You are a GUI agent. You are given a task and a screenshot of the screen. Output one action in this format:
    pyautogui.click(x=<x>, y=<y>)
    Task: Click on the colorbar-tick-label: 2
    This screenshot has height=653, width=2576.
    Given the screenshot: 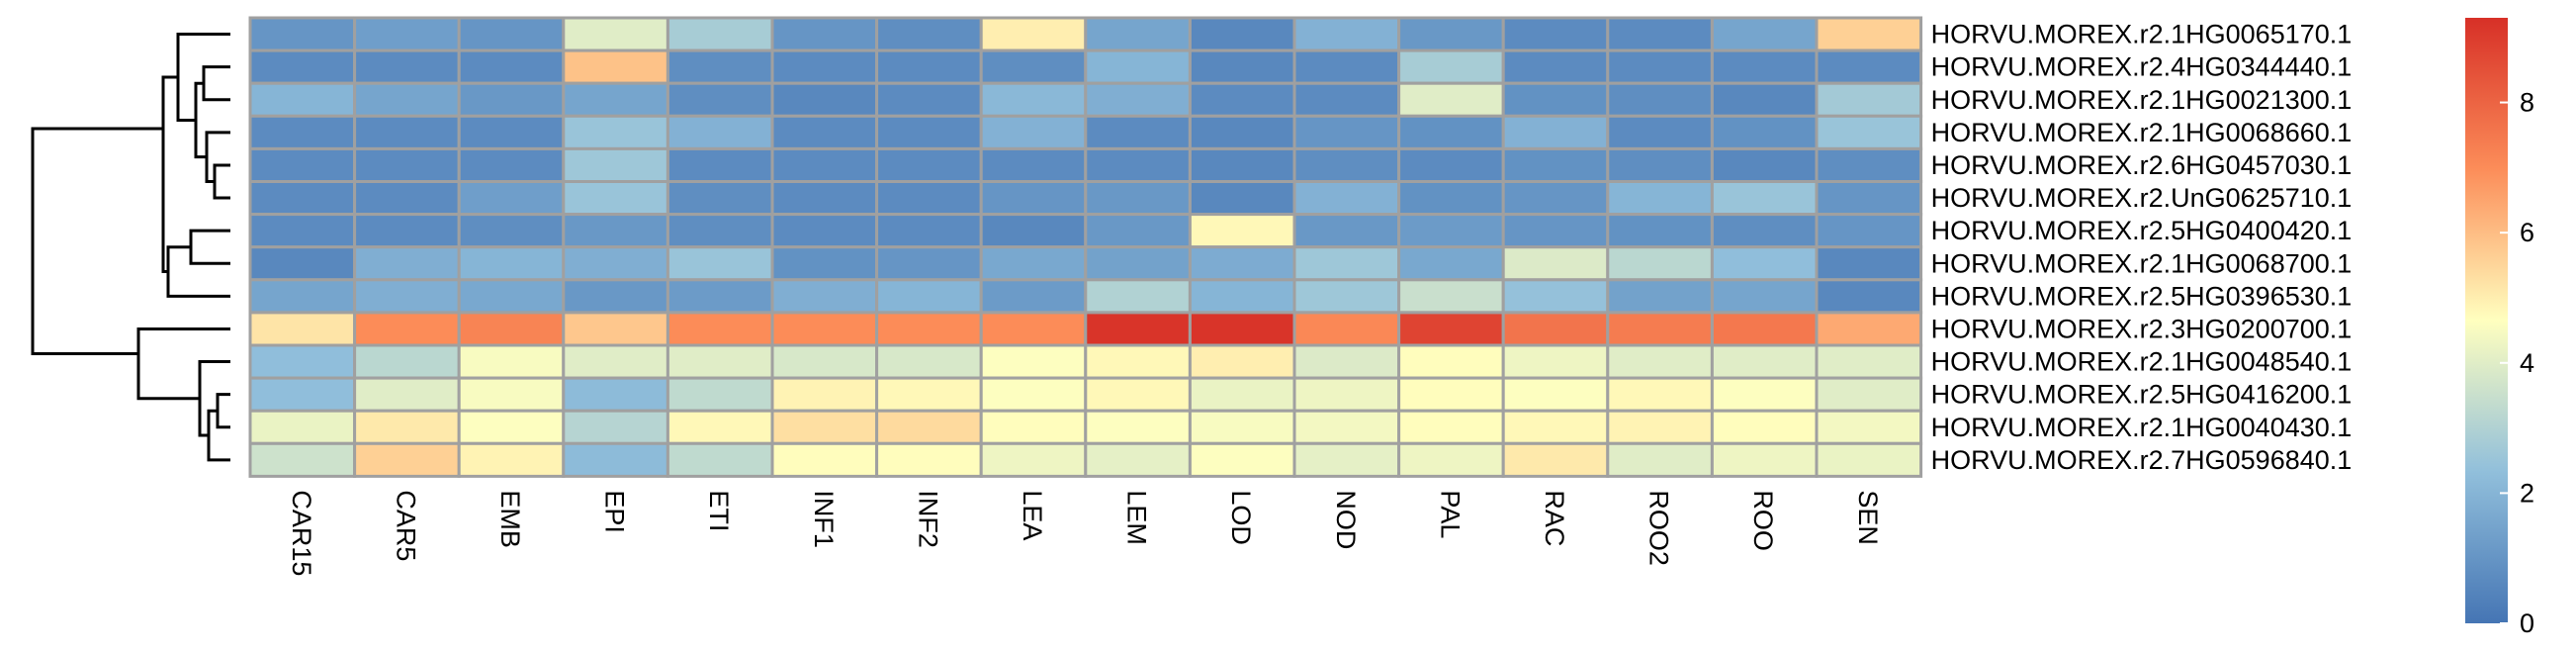 What is the action you would take?
    pyautogui.click(x=2527, y=493)
    